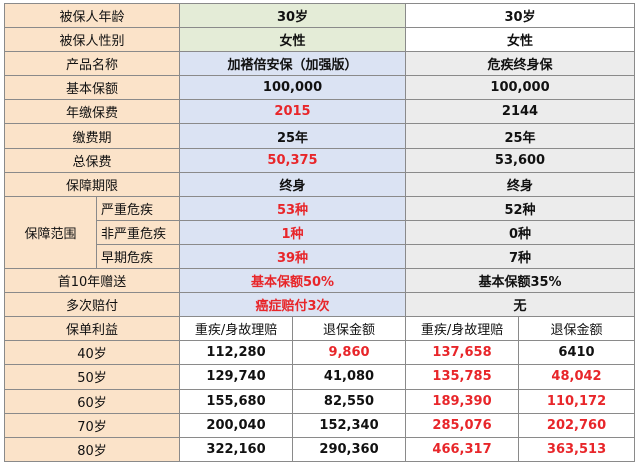  What do you see at coordinates (293, 136) in the screenshot?
I see `p1-period: 25年` at bounding box center [293, 136].